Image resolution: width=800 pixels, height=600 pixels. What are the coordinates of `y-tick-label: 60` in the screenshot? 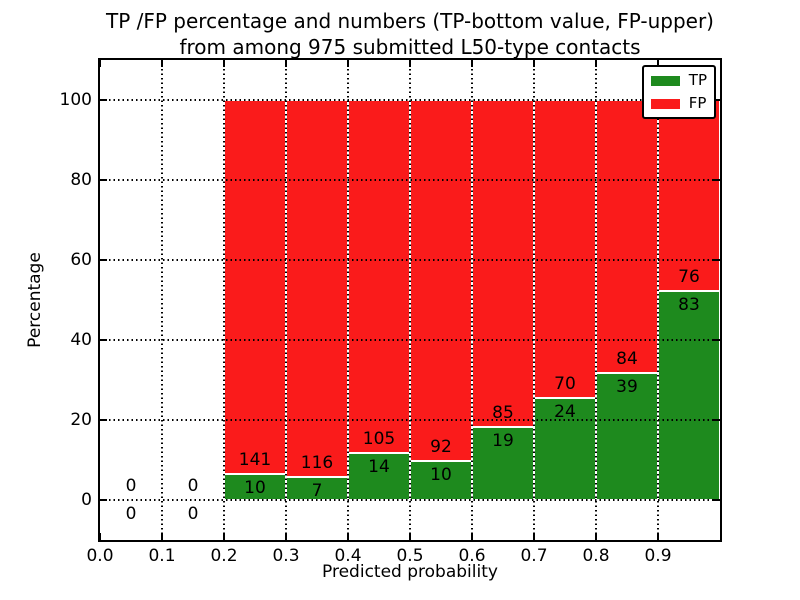 It's located at (81, 260).